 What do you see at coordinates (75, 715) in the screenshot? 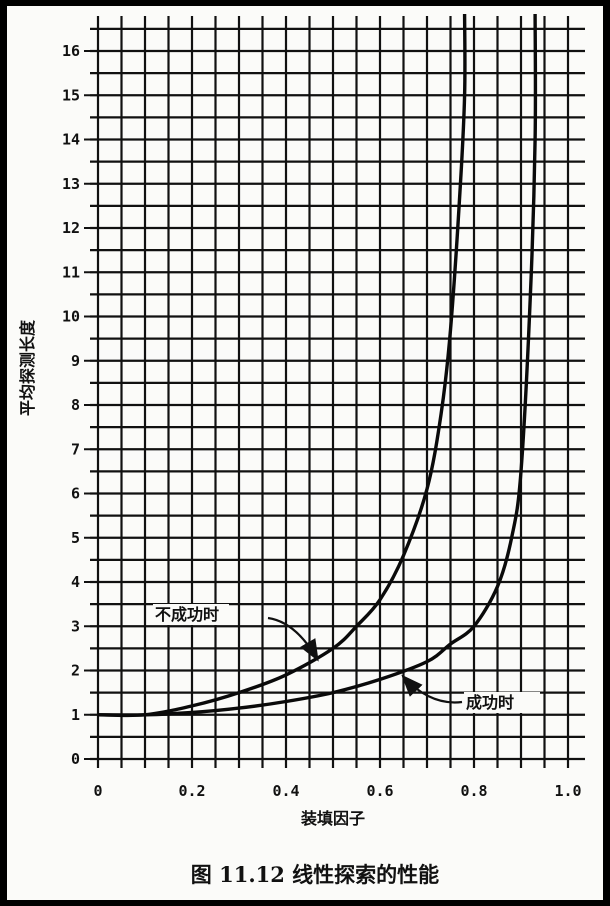
I see `y-tick-label: 1` at bounding box center [75, 715].